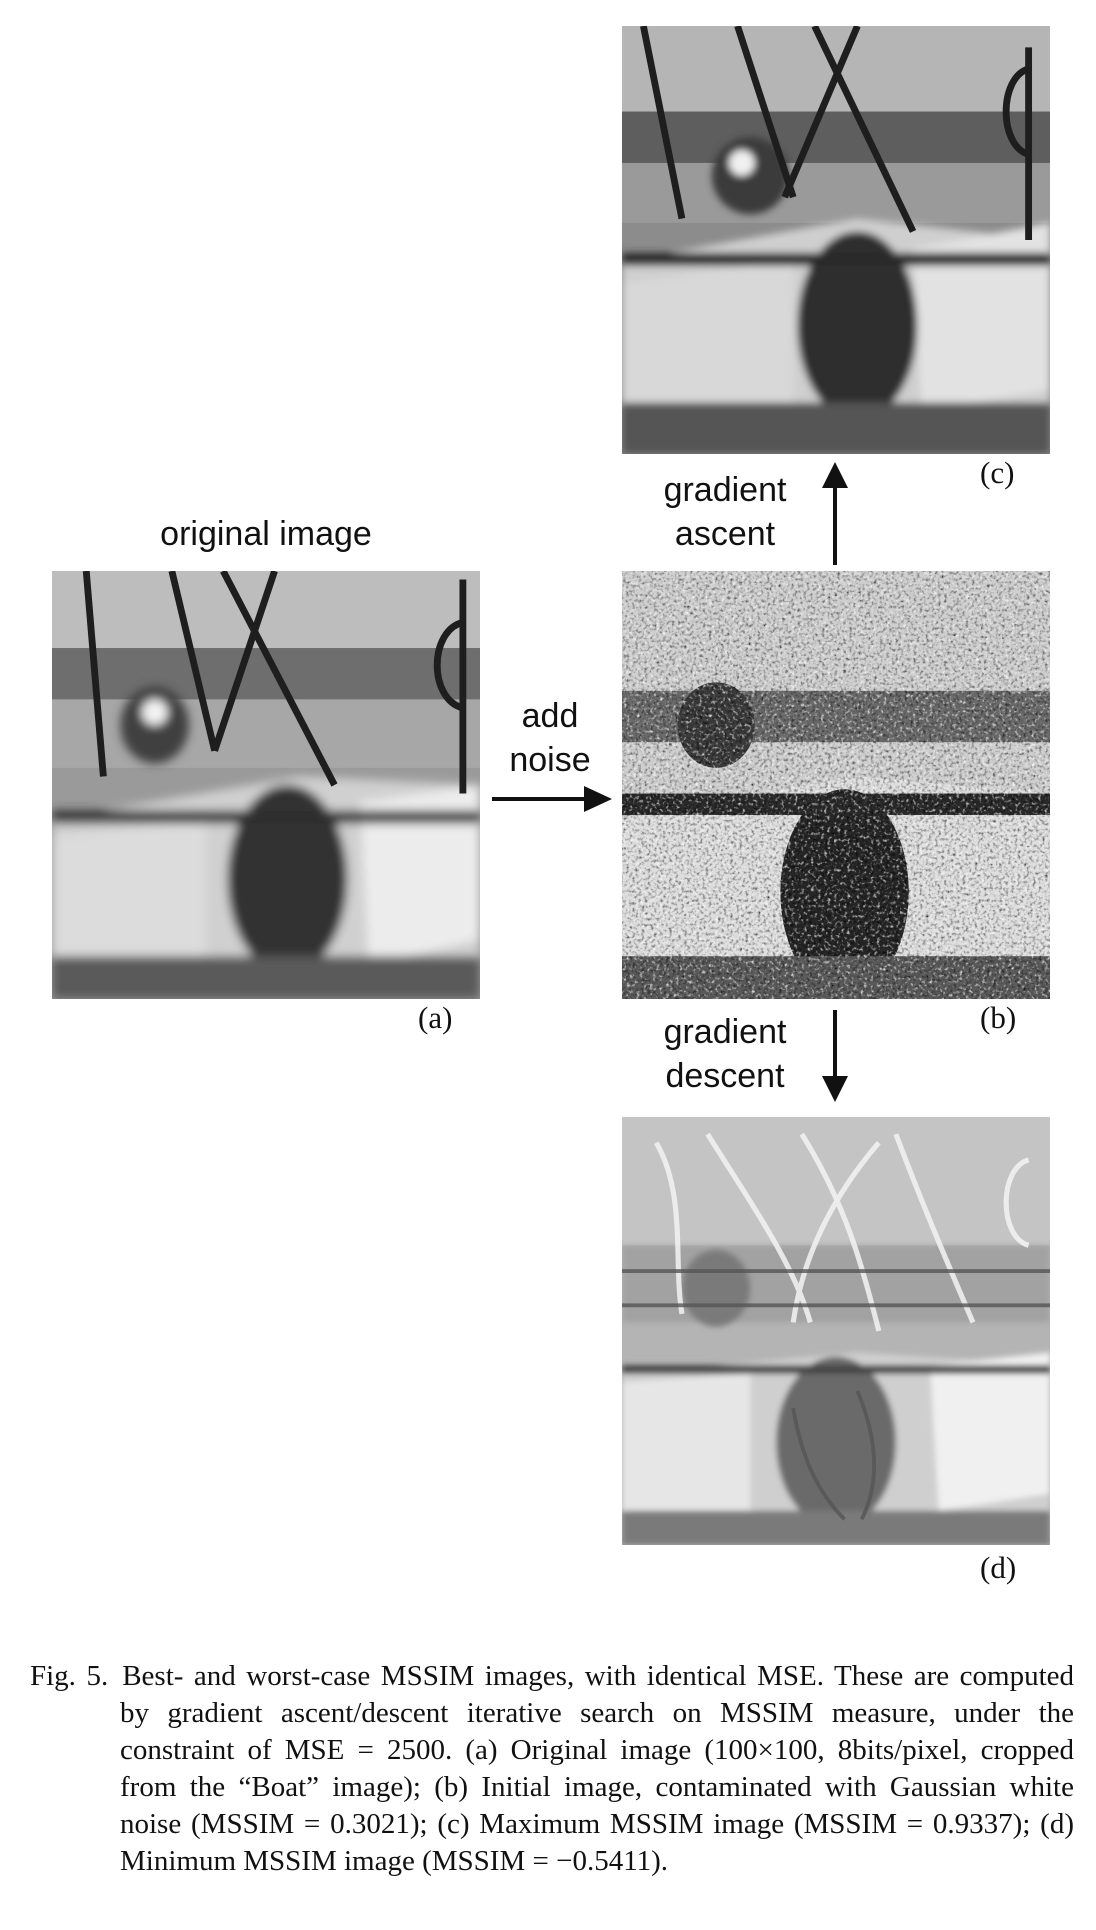 The width and height of the screenshot is (1096, 1930). I want to click on panel-c-max-mssim-image, so click(836, 240).